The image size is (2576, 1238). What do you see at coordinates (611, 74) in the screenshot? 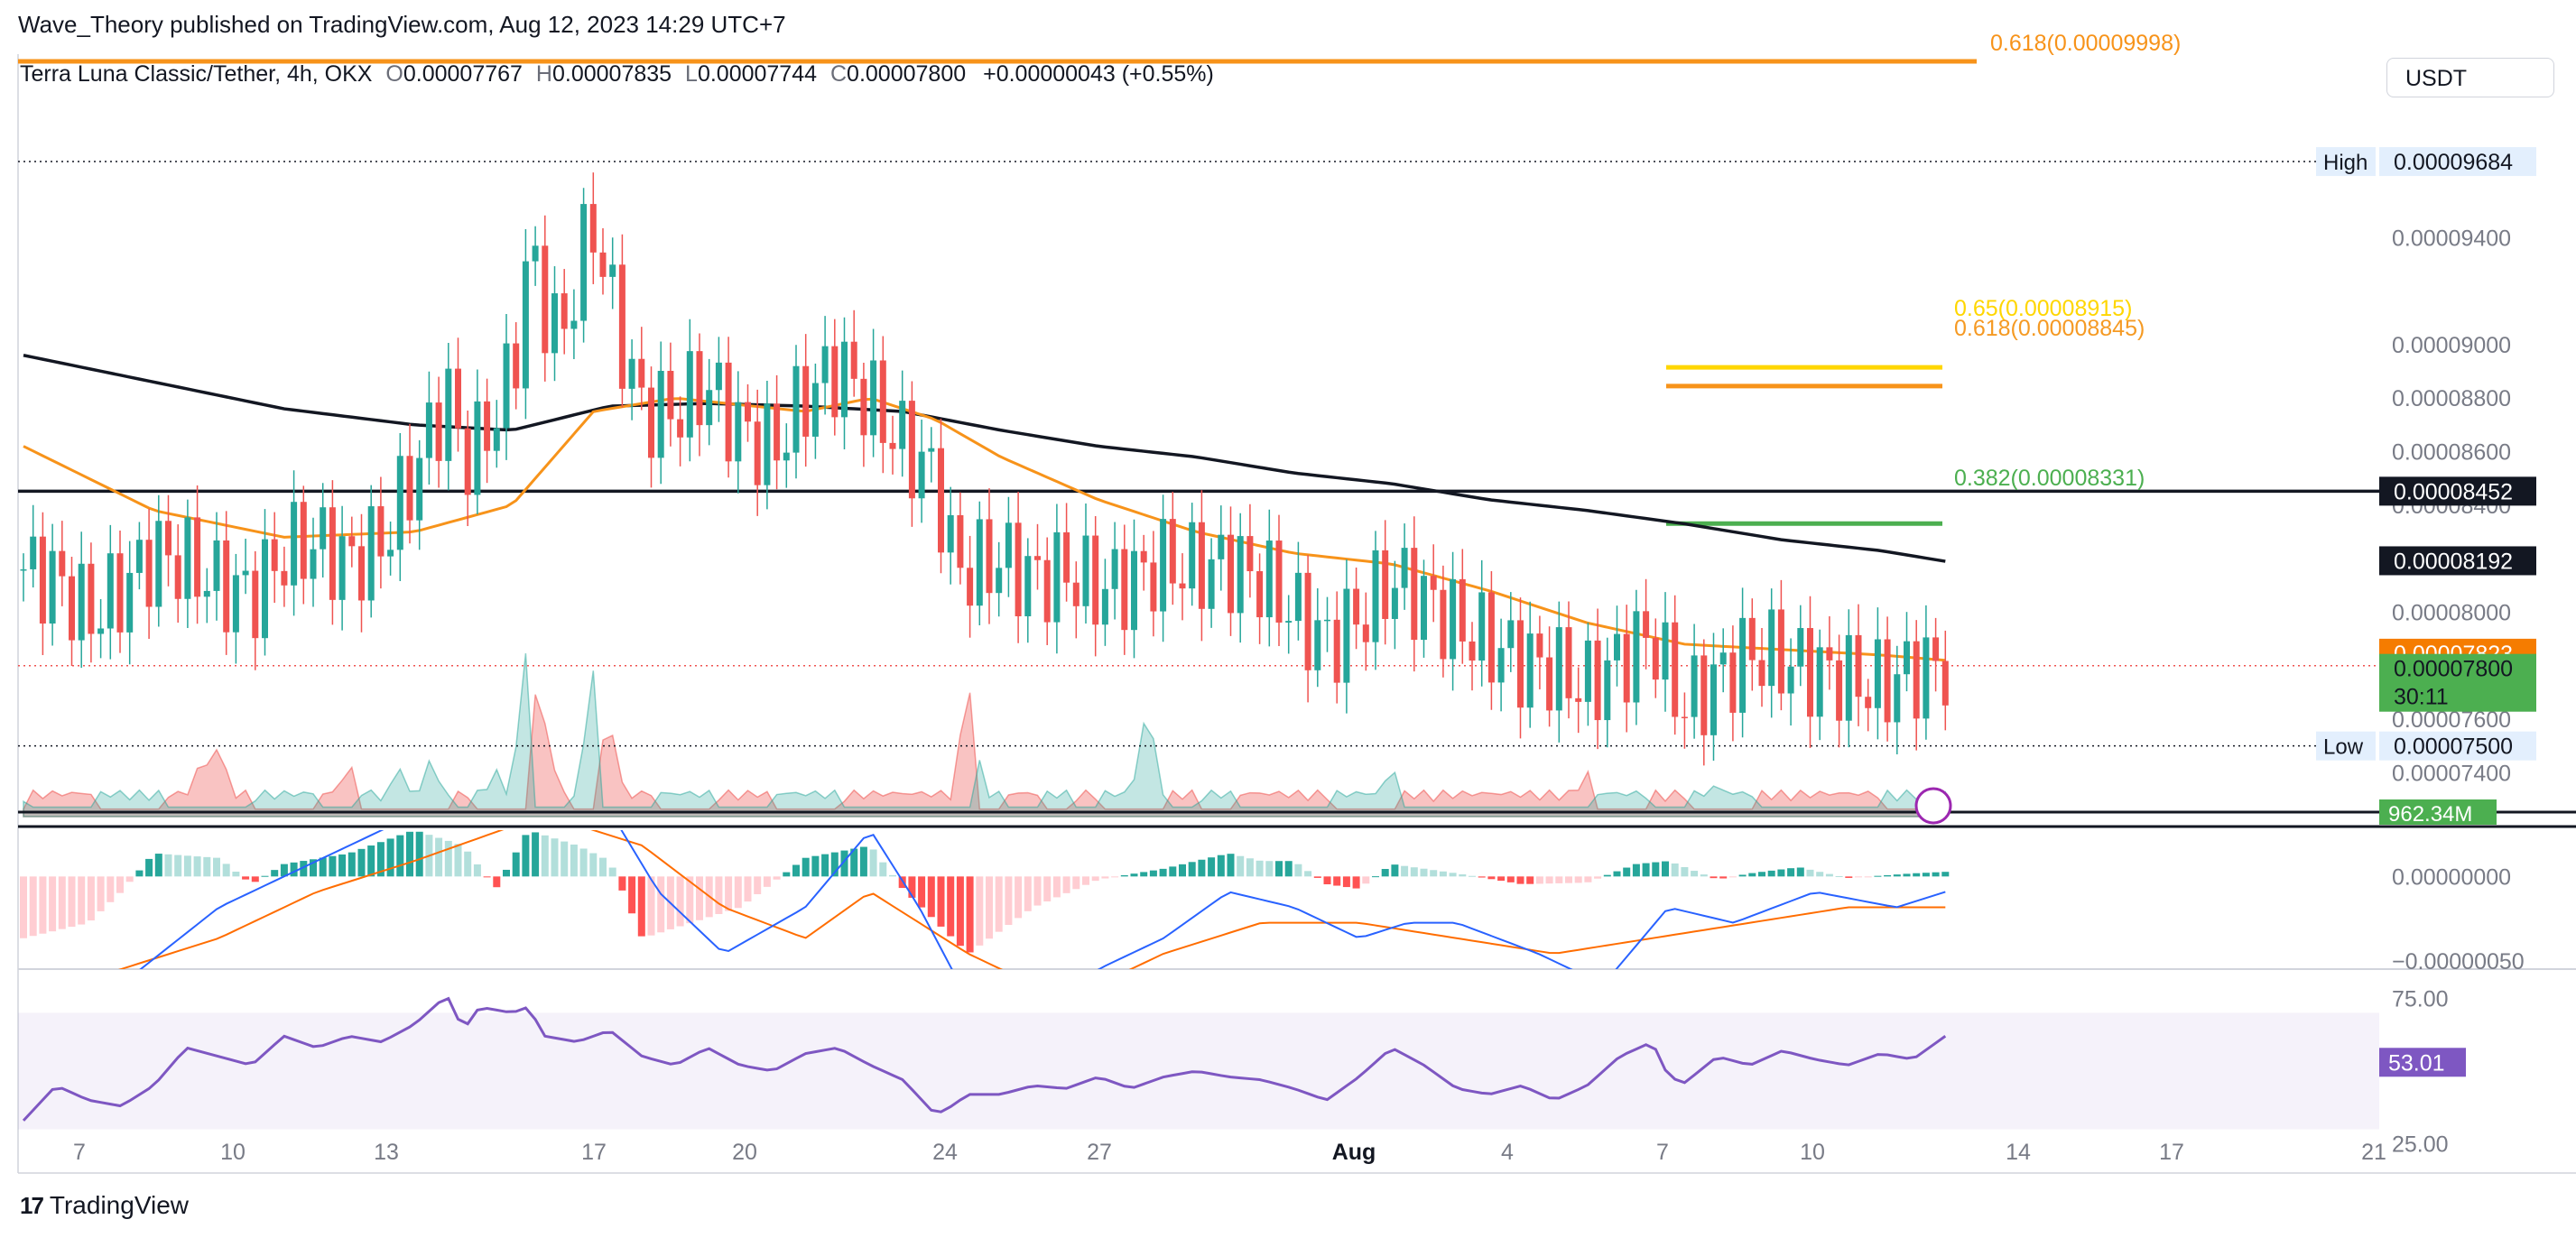
I see `high-value: 0.00007835` at bounding box center [611, 74].